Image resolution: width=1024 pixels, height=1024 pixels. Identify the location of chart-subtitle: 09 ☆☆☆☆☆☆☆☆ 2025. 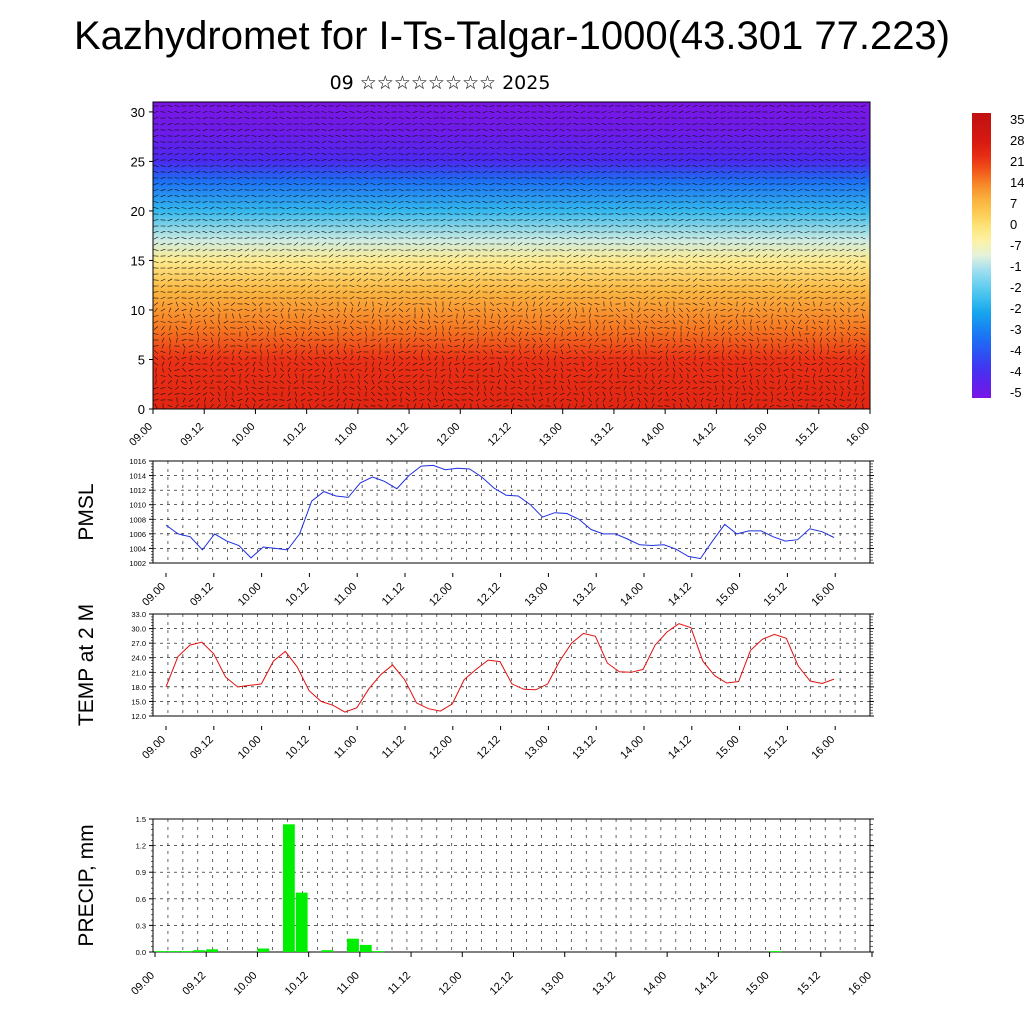
(440, 83).